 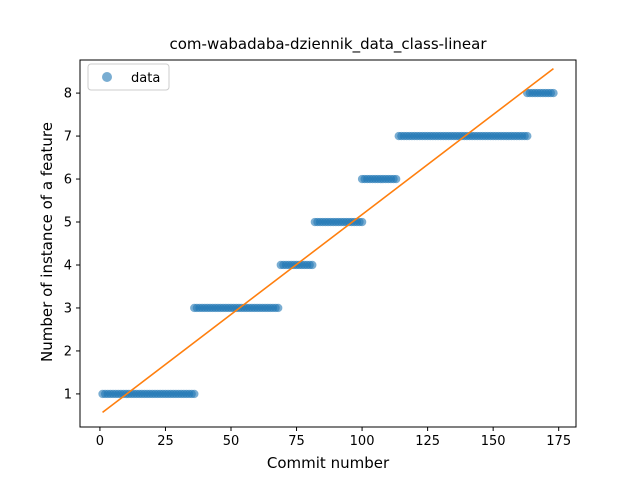 I want to click on y-tick-label: 8, so click(x=68, y=94).